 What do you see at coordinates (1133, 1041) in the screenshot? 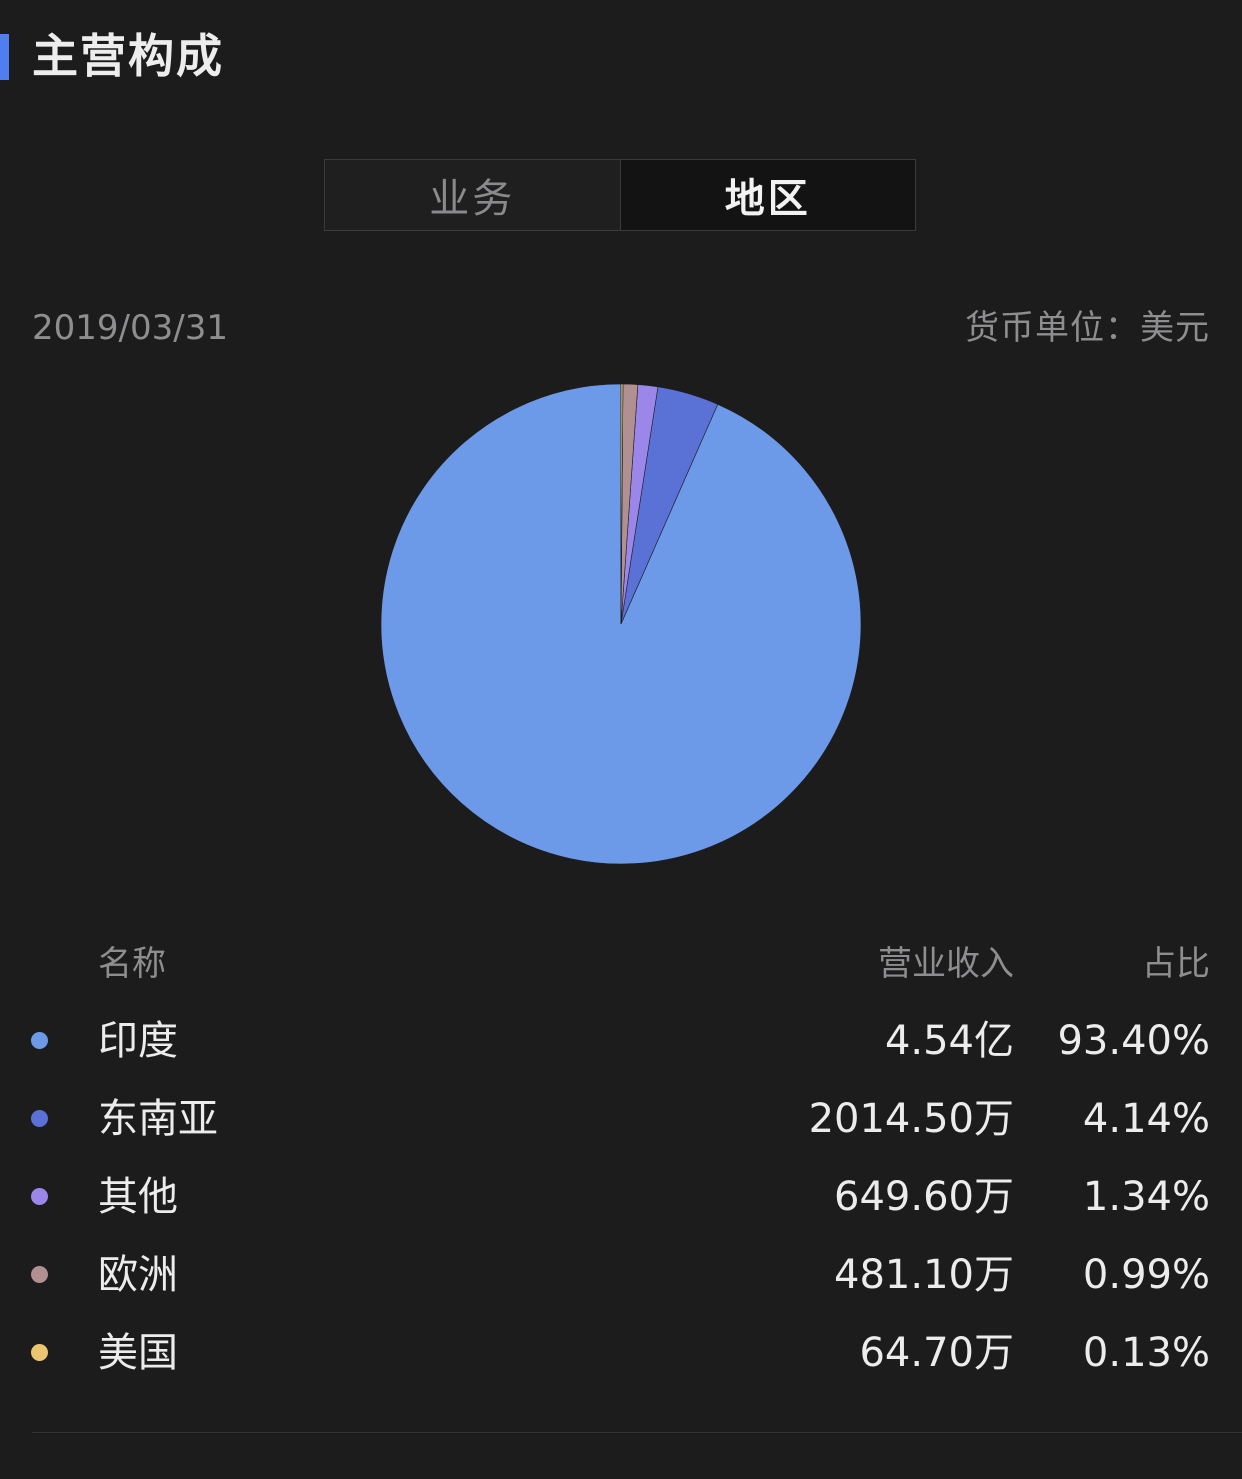
I see `legend-share: 93.40%` at bounding box center [1133, 1041].